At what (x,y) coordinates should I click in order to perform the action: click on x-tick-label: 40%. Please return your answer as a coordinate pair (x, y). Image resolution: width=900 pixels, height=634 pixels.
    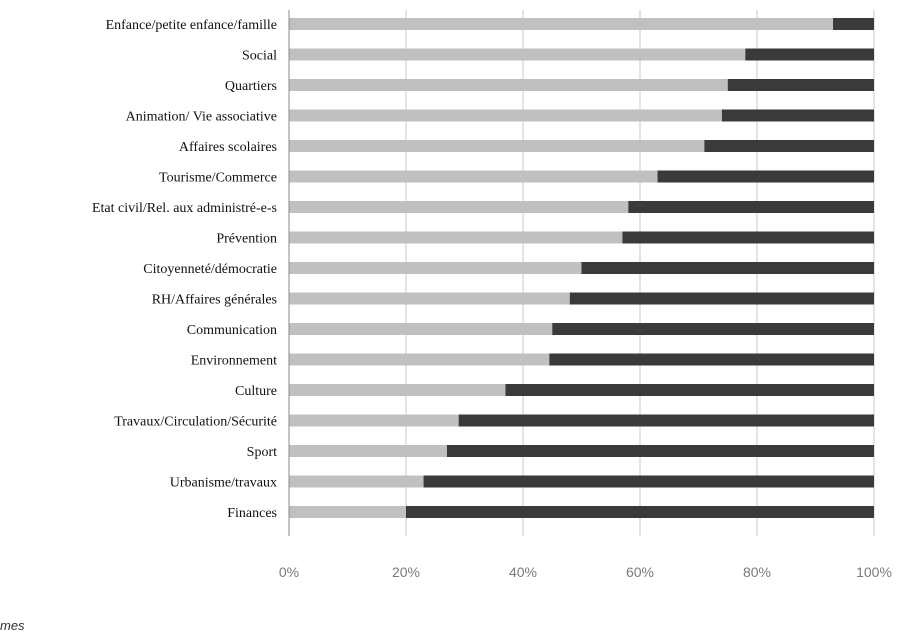
    Looking at the image, I should click on (523, 572).